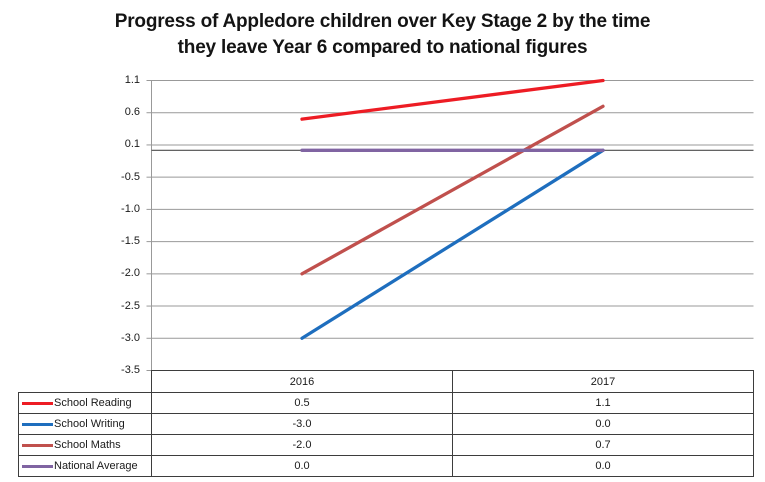 The width and height of the screenshot is (765, 482). What do you see at coordinates (132, 80) in the screenshot?
I see `y-axis-label: 1.1` at bounding box center [132, 80].